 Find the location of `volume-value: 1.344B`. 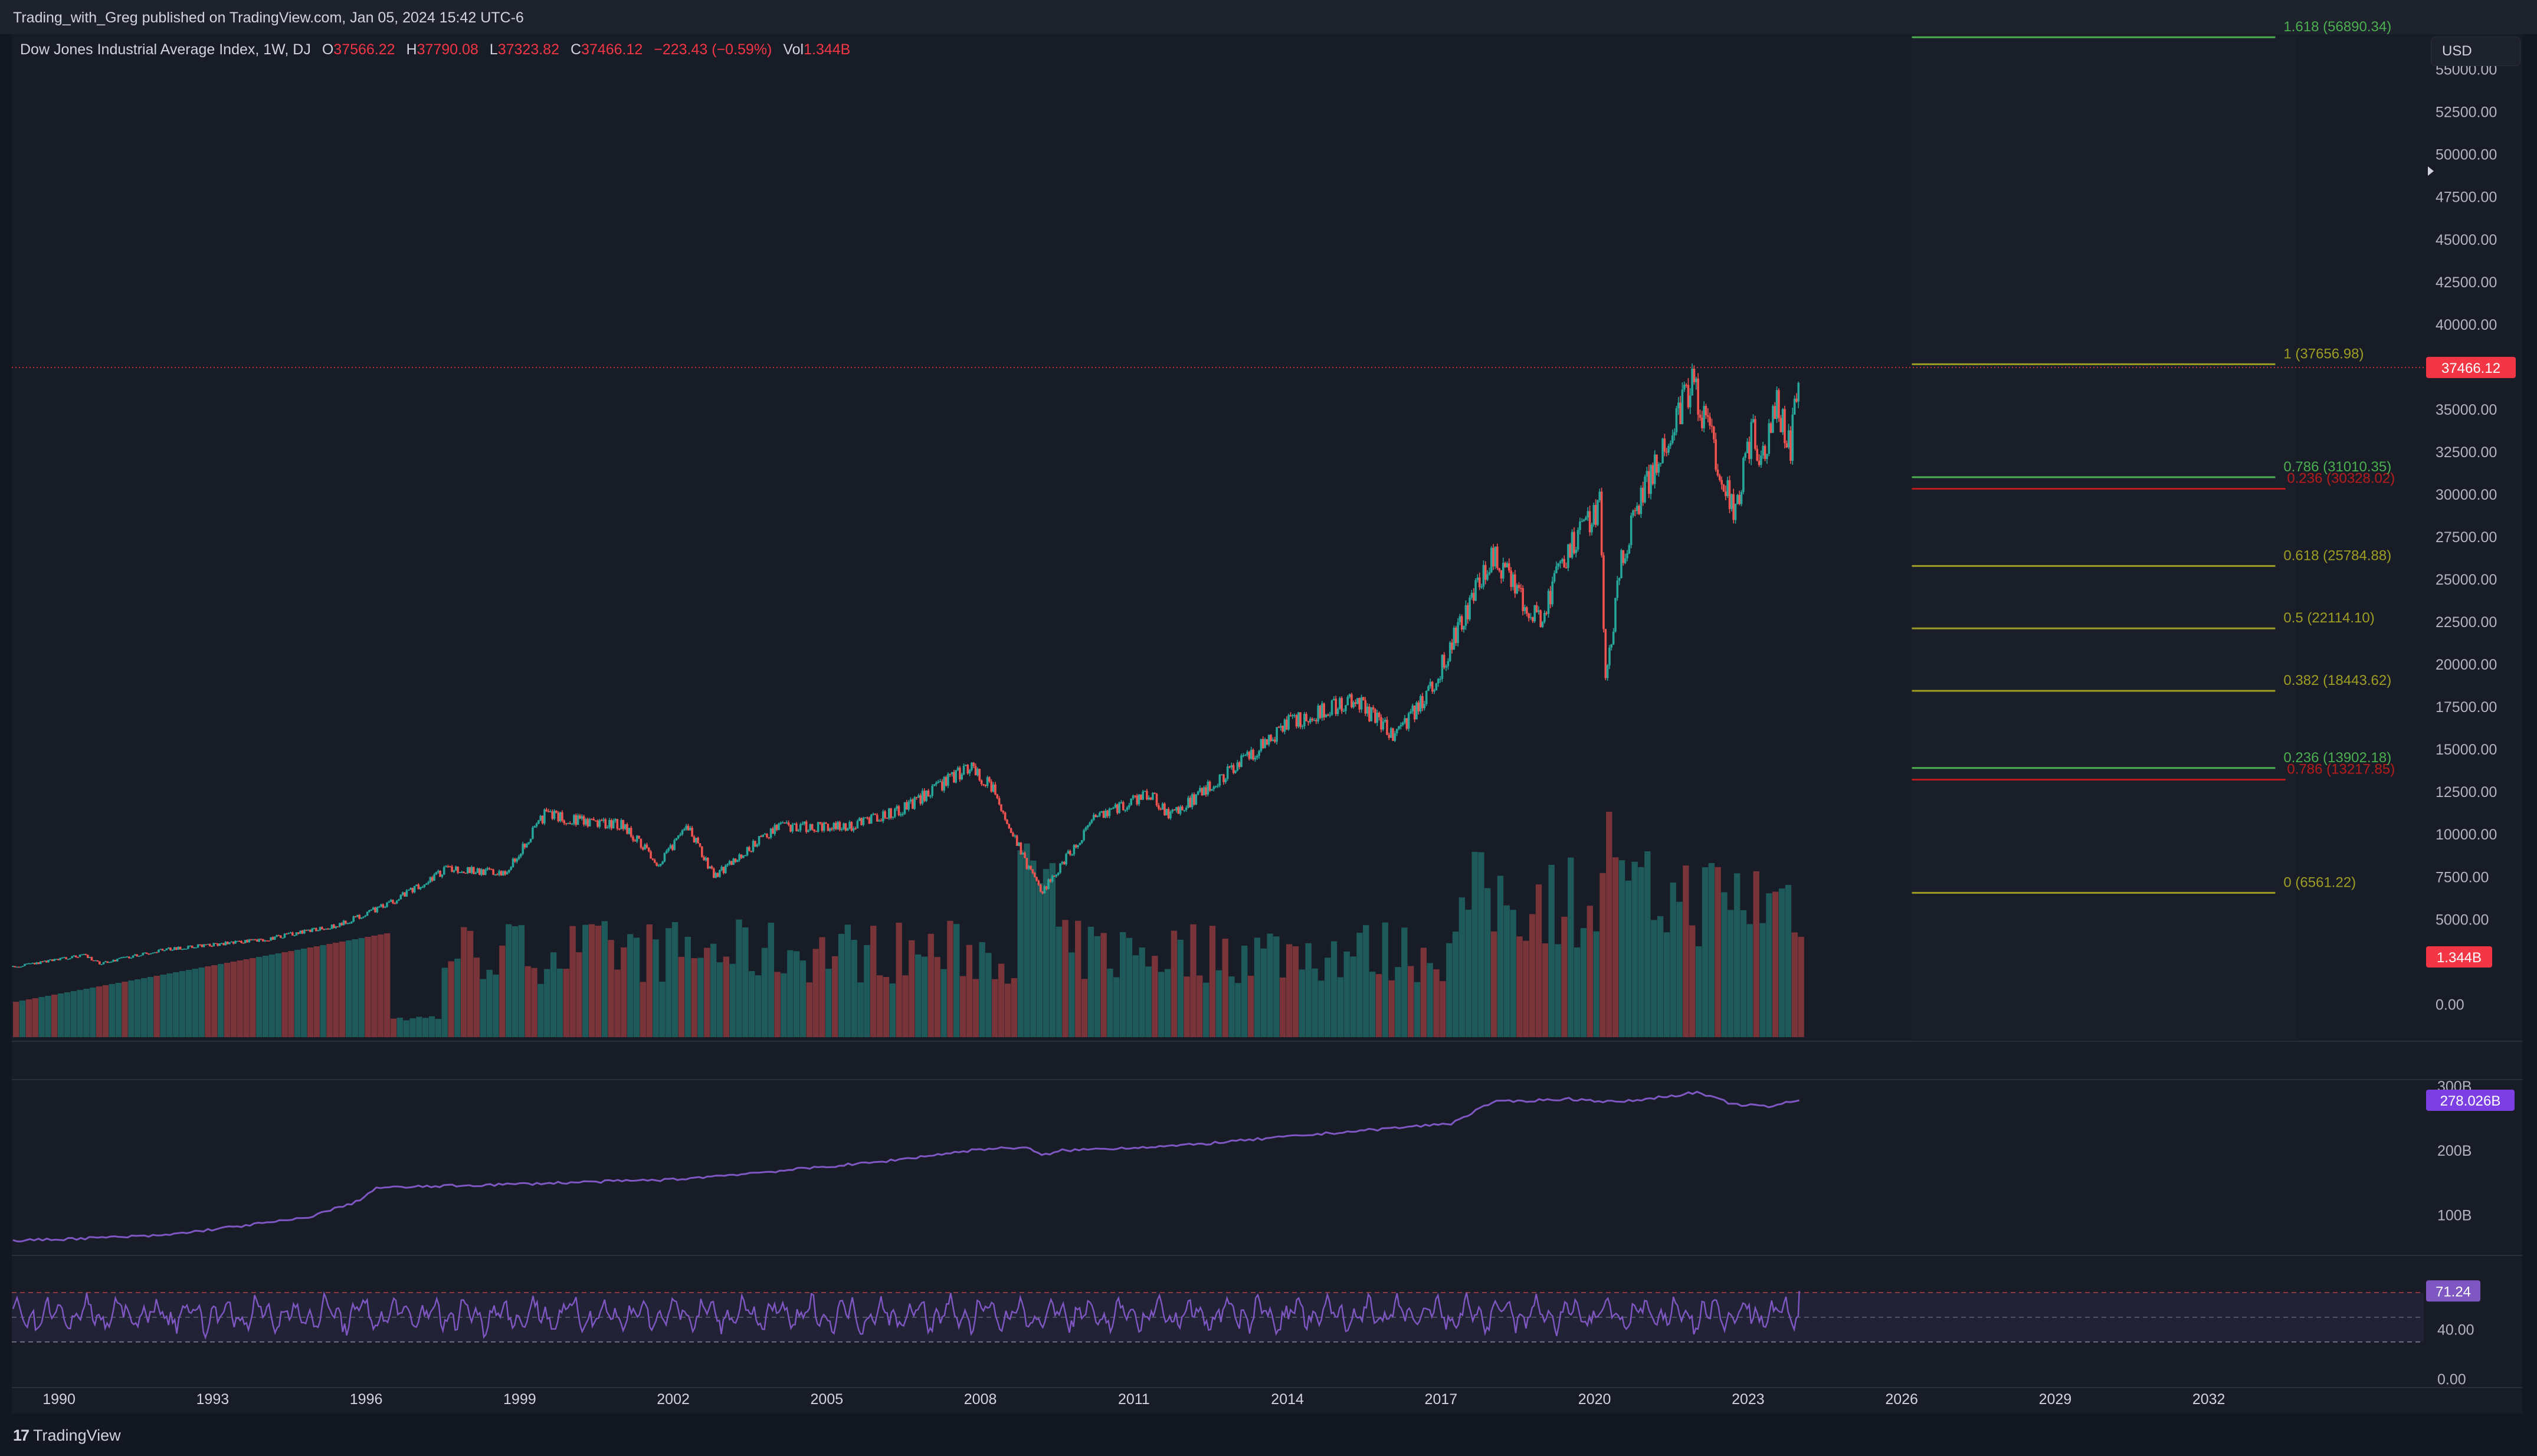

volume-value: 1.344B is located at coordinates (827, 49).